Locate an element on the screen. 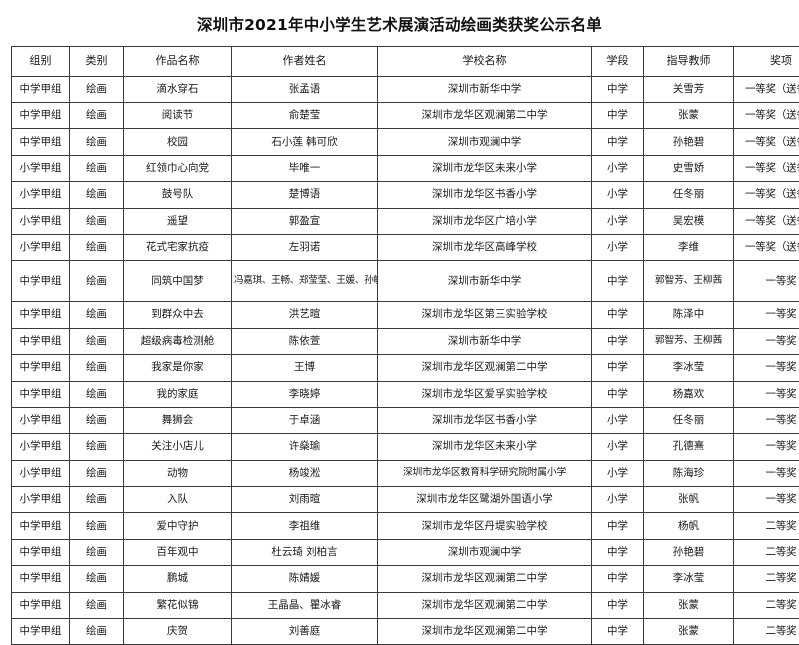  table-header-row: 组别 类别 作品名称 作者姓名 学校名称 学段 指导教师 奖项 is located at coordinates (405, 61).